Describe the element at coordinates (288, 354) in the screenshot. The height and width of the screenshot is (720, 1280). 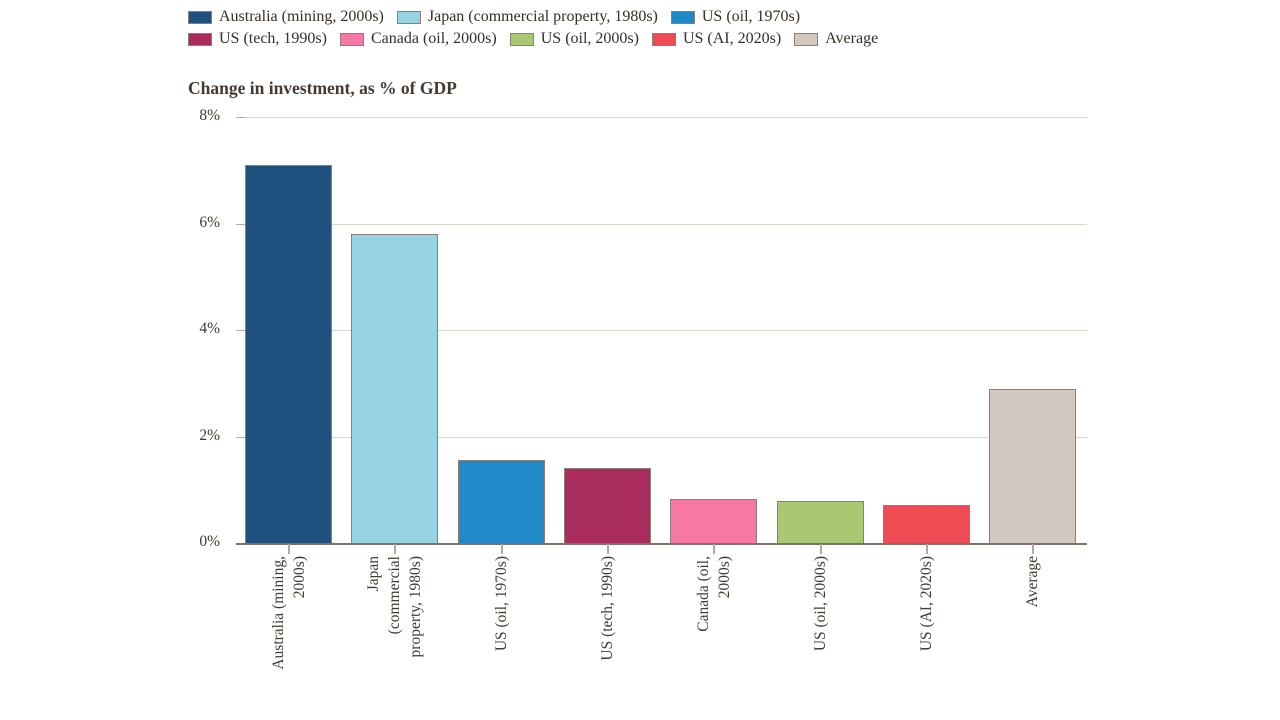
I see `bar-australia-mining-2000s` at that location.